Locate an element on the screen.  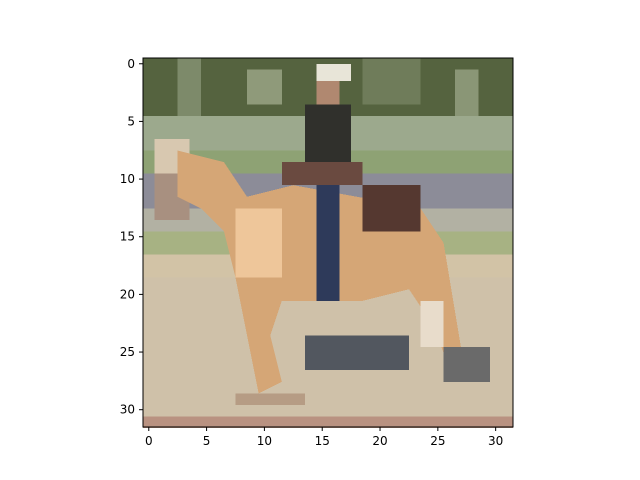
y-tick-label: 5 is located at coordinates (131, 121).